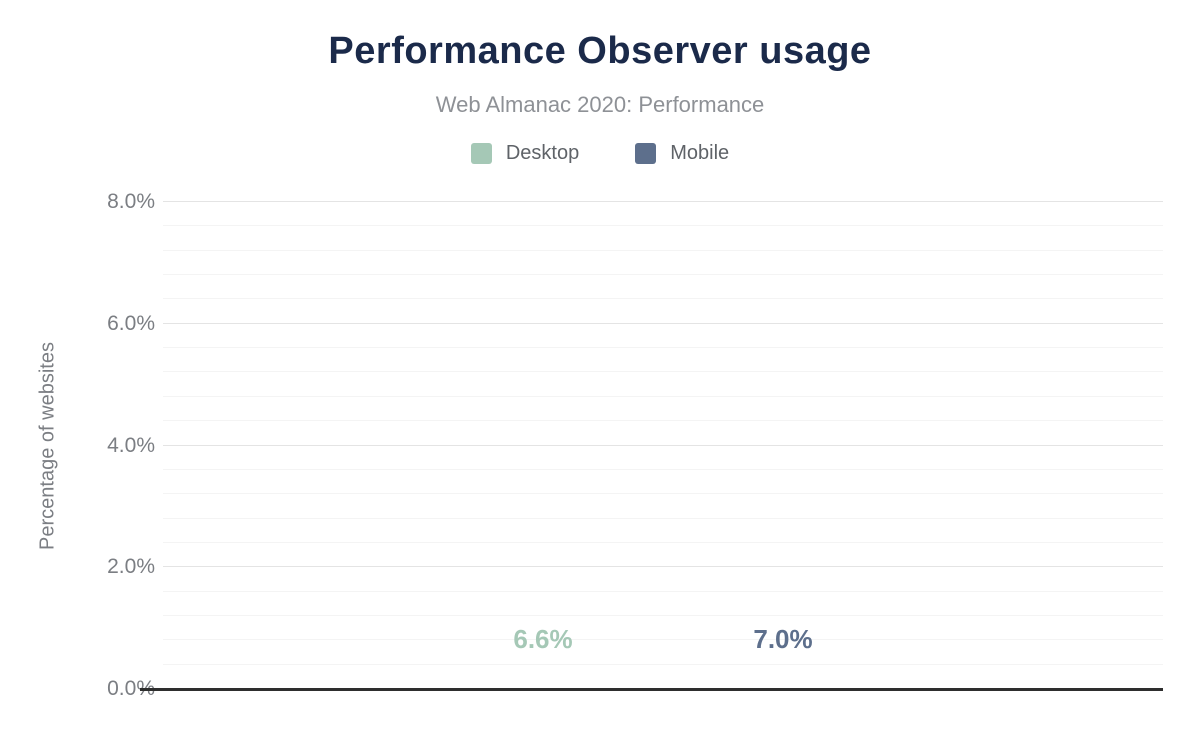 The width and height of the screenshot is (1200, 742). I want to click on legend: Desktop Mobile, so click(600, 153).